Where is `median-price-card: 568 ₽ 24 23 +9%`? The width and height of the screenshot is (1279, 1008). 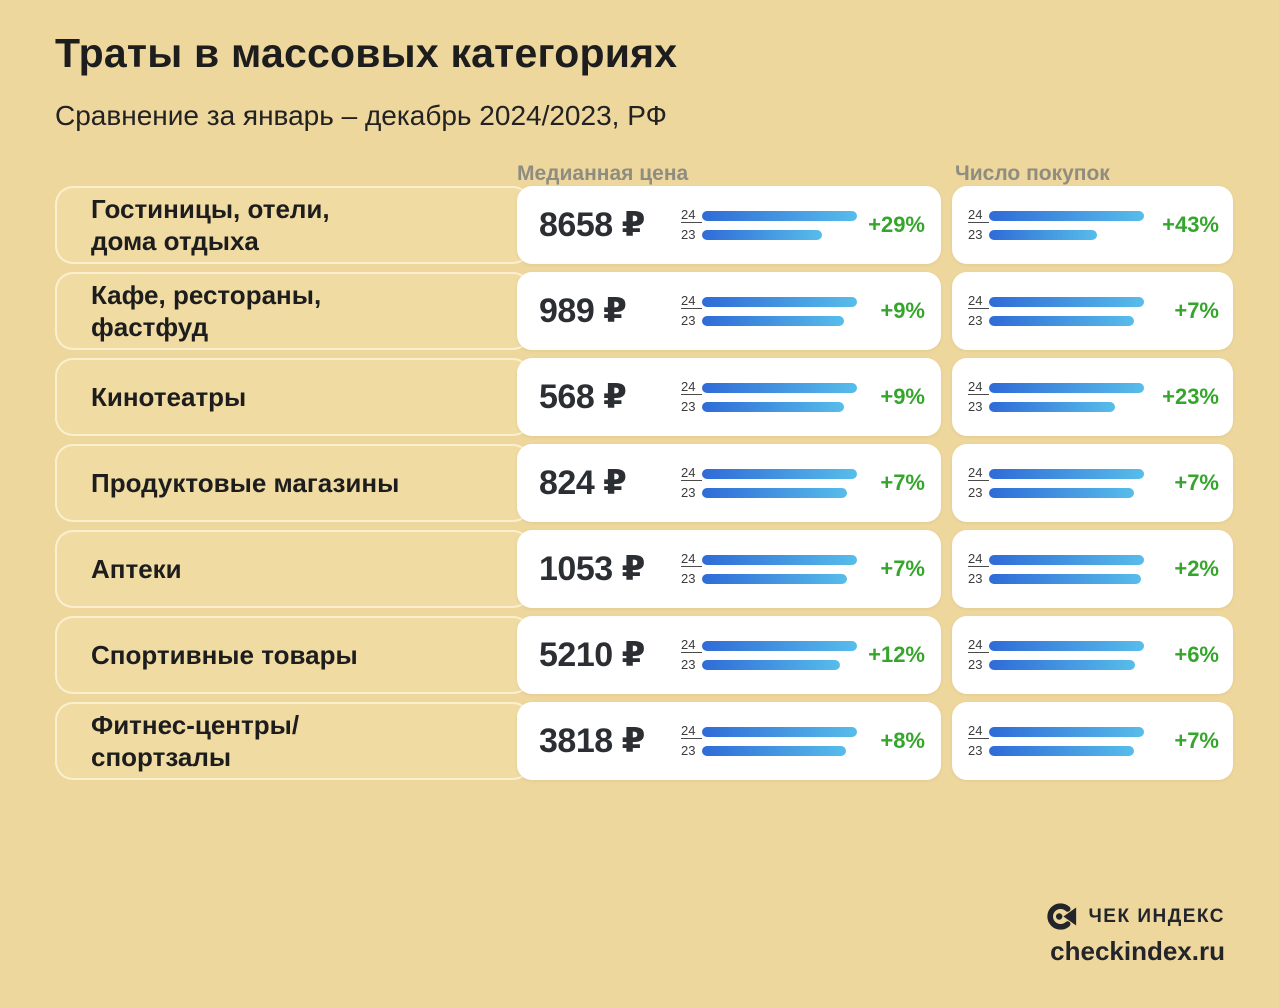 median-price-card: 568 ₽ 24 23 +9% is located at coordinates (729, 397).